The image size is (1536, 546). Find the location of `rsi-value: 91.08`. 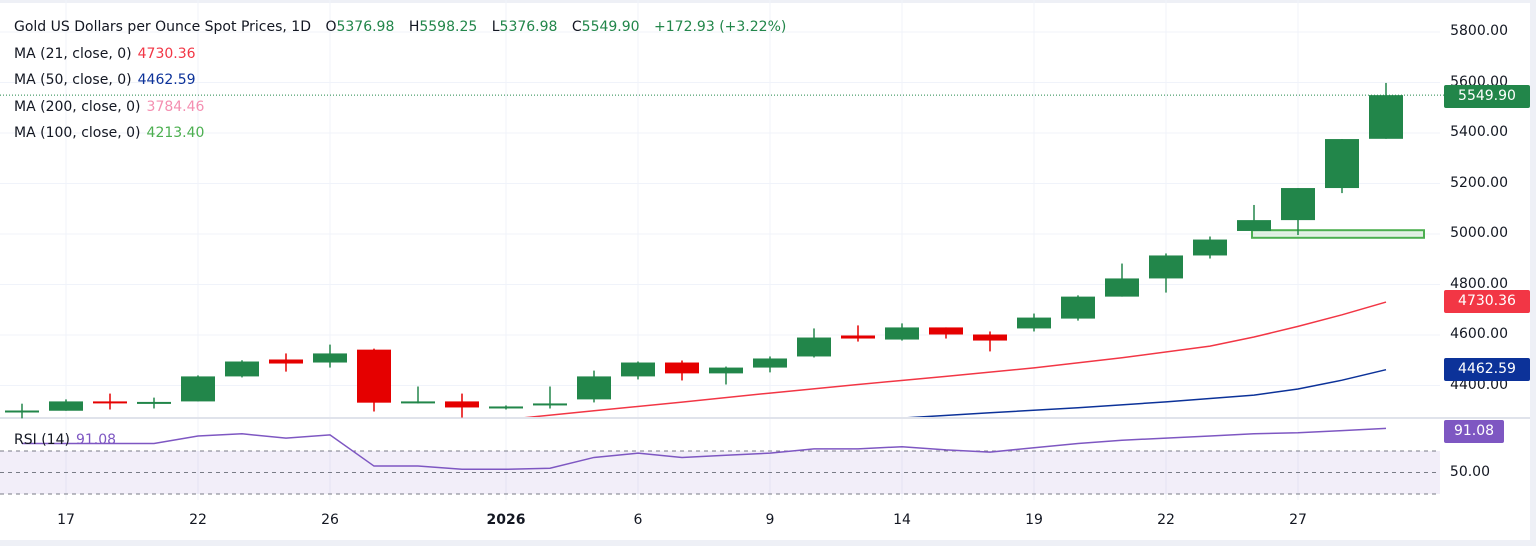

rsi-value: 91.08 is located at coordinates (96, 440).